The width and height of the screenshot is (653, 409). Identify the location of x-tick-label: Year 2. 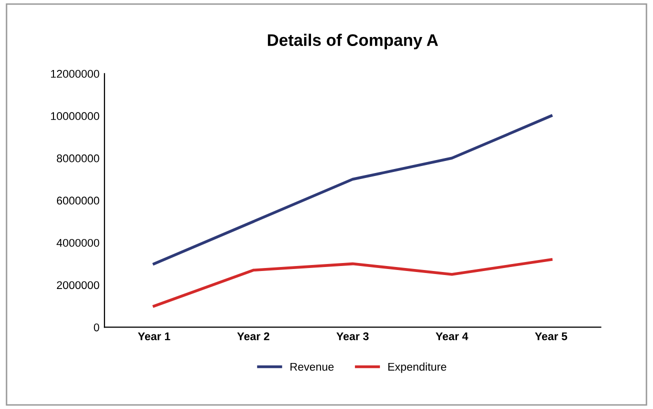
(253, 336).